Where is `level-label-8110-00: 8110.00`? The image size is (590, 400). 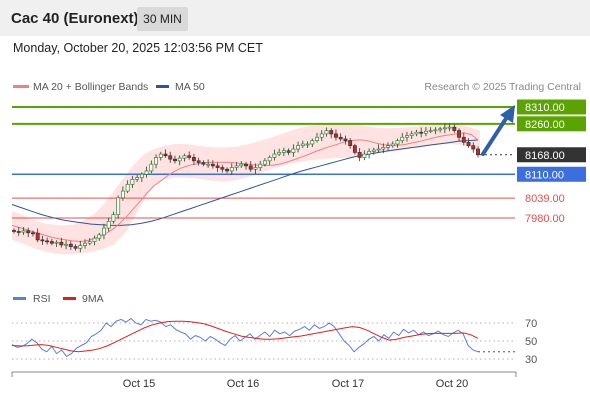
level-label-8110-00: 8110.00 is located at coordinates (544, 175).